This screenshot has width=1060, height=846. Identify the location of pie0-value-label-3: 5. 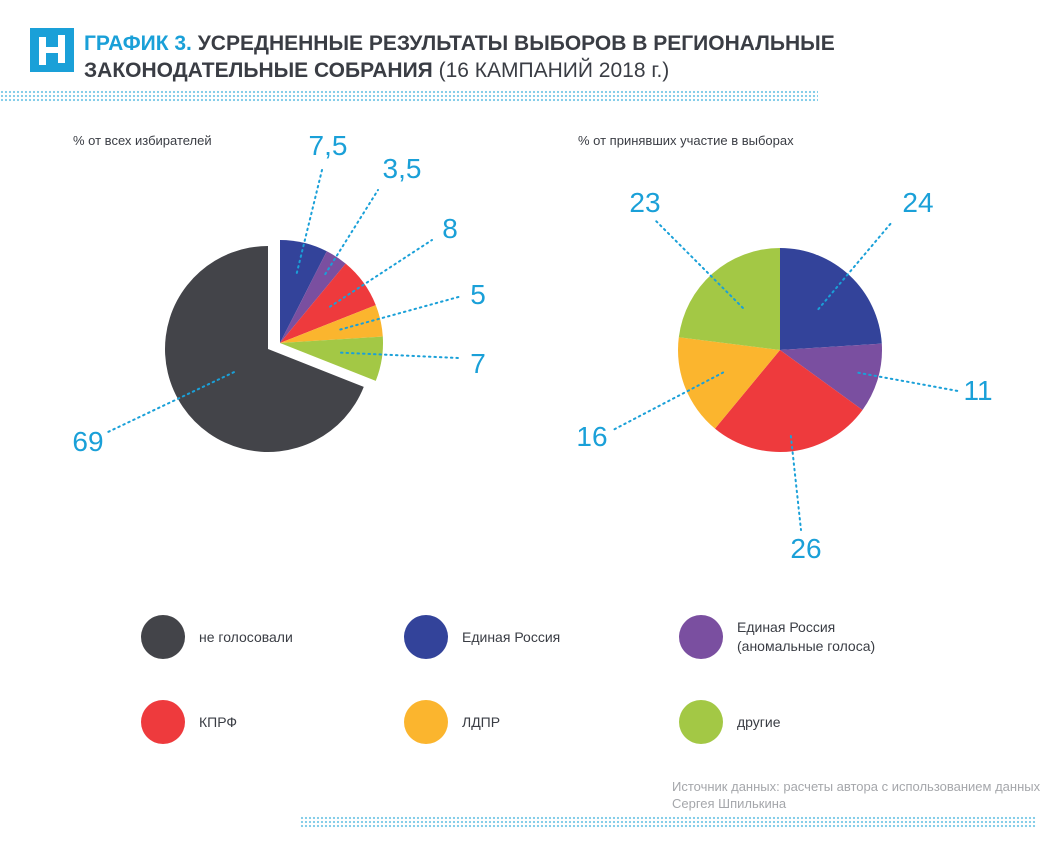
(478, 294).